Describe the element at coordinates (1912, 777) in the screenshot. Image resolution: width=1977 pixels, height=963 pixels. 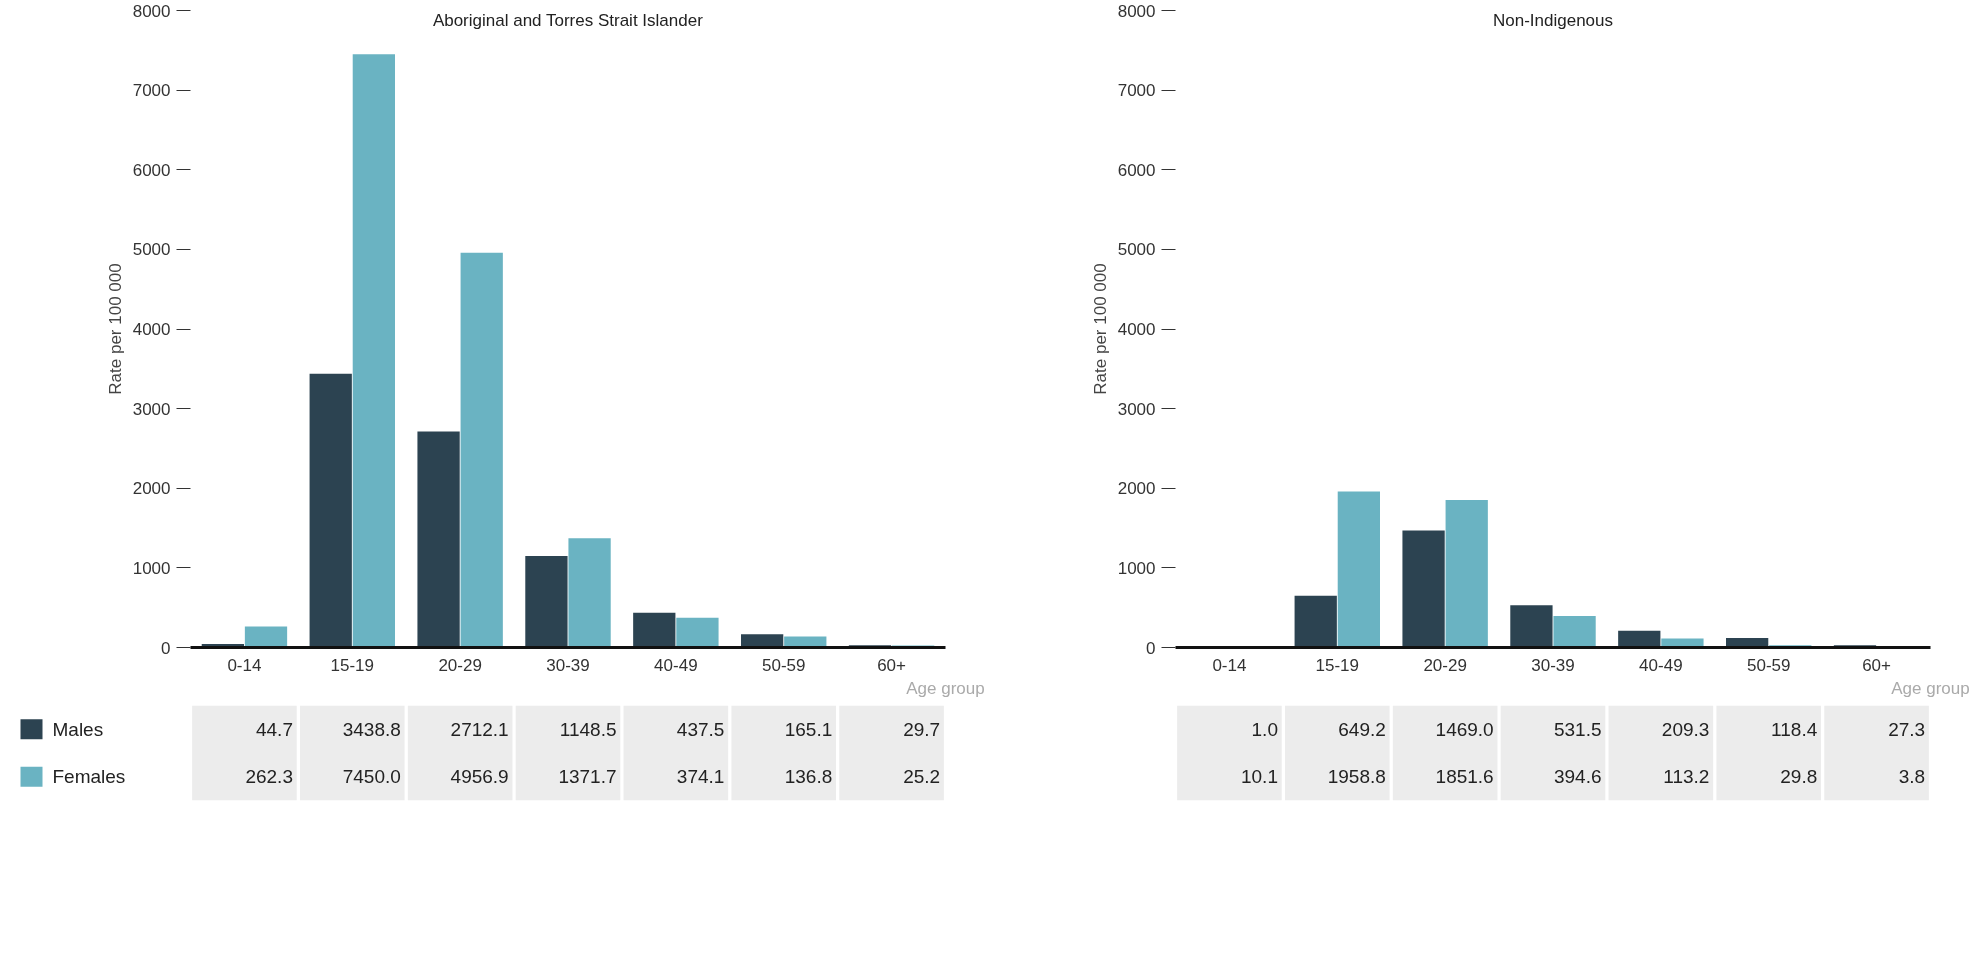
I see `data-label: 3.8` at that location.